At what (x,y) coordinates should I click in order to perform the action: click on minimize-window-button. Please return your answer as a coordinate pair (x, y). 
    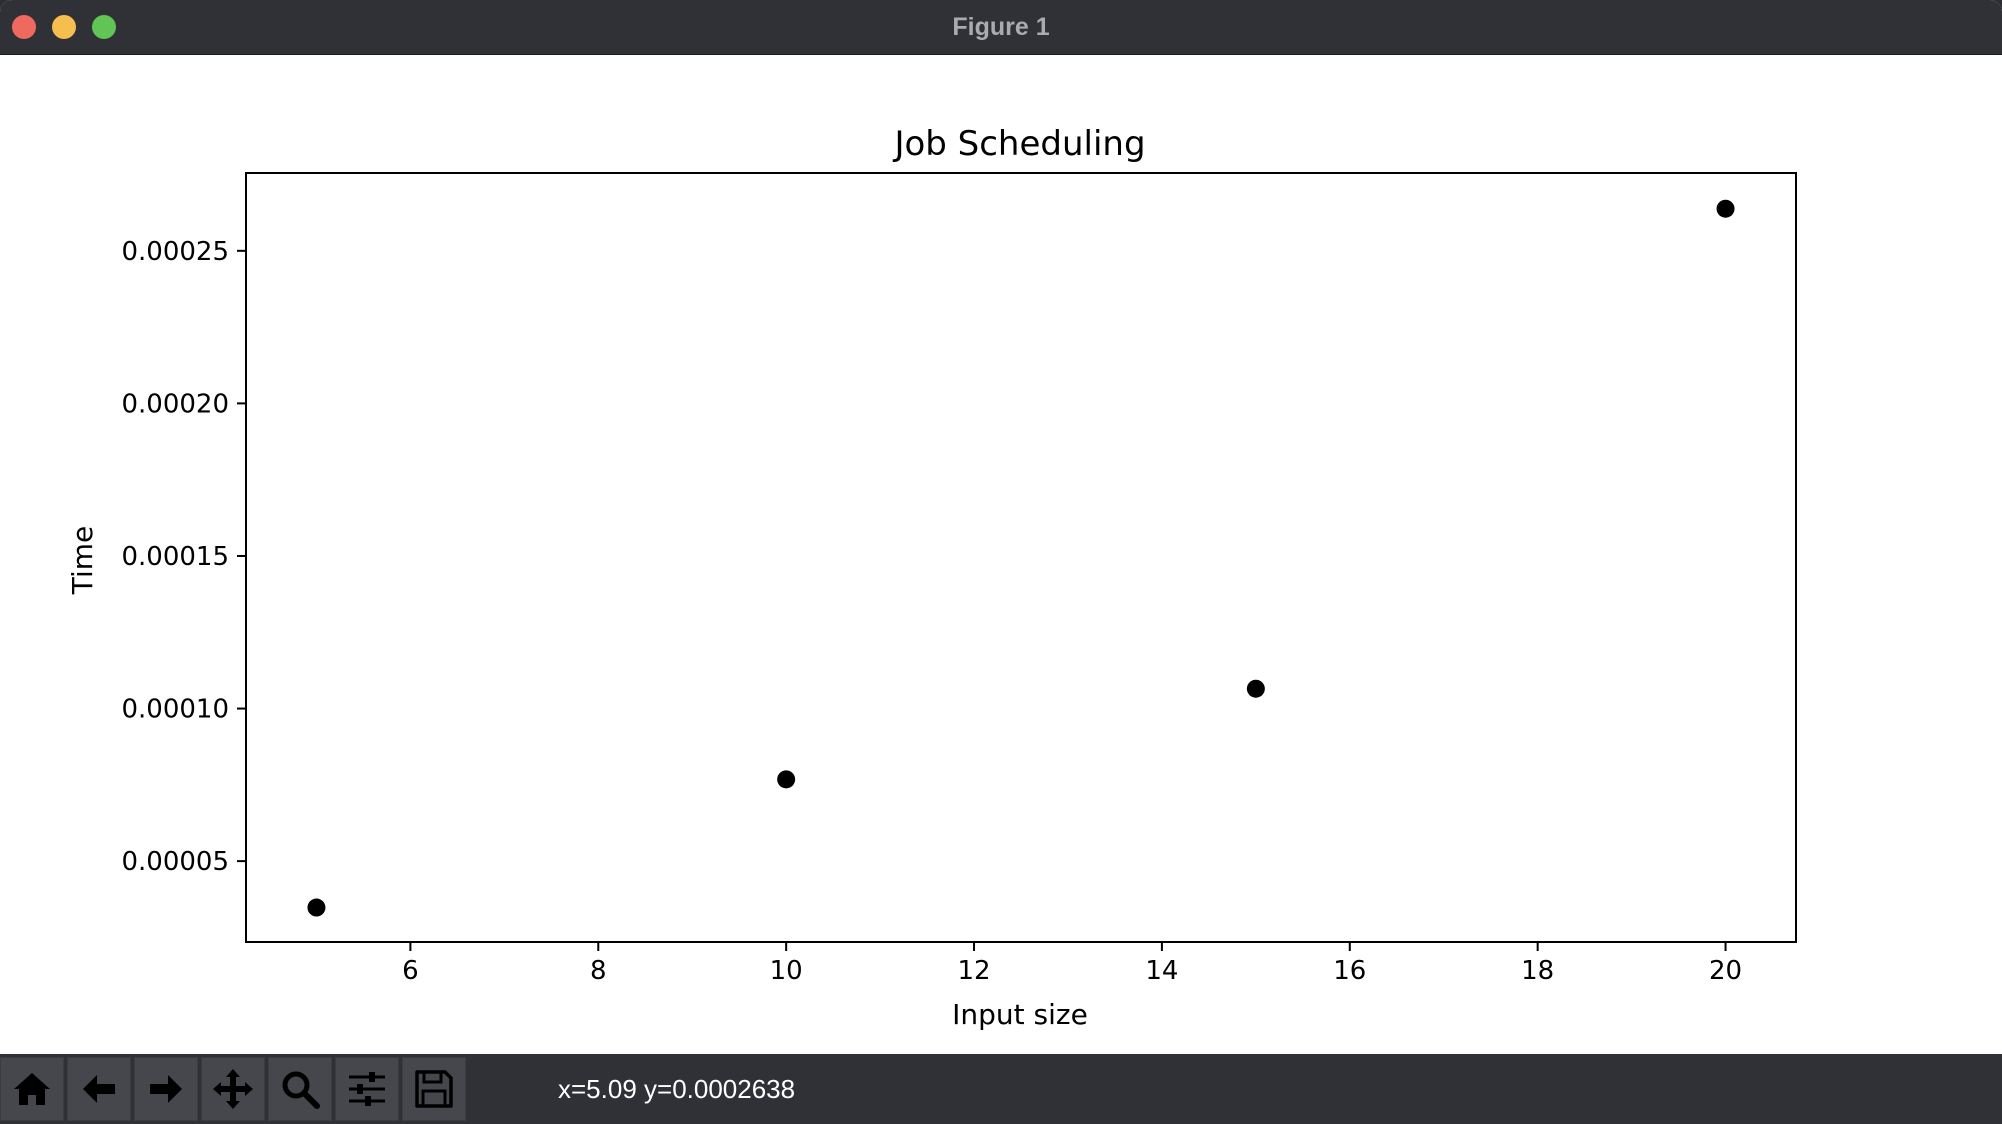
    Looking at the image, I should click on (64, 27).